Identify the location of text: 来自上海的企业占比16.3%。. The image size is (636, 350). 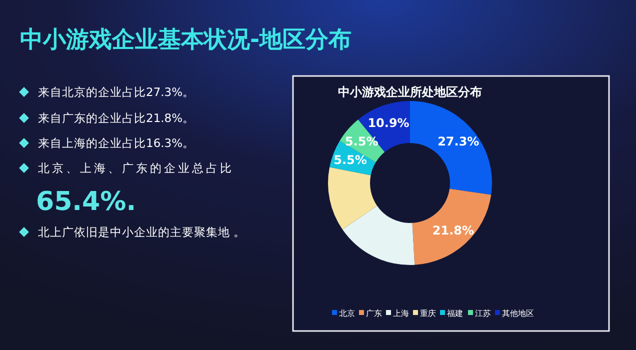
(116, 143).